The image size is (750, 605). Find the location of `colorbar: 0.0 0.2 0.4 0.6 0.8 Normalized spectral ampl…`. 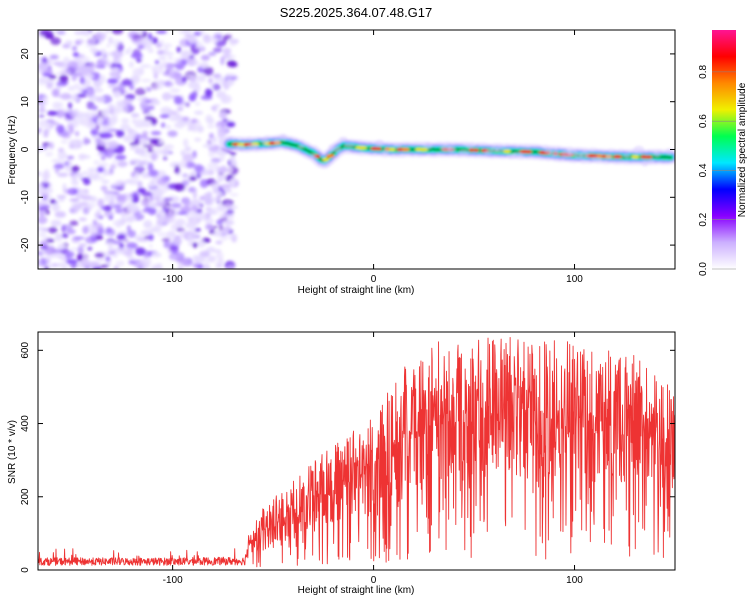

colorbar: 0.0 0.2 0.4 0.6 0.8 Normalized spectral ampl… is located at coordinates (723, 153).